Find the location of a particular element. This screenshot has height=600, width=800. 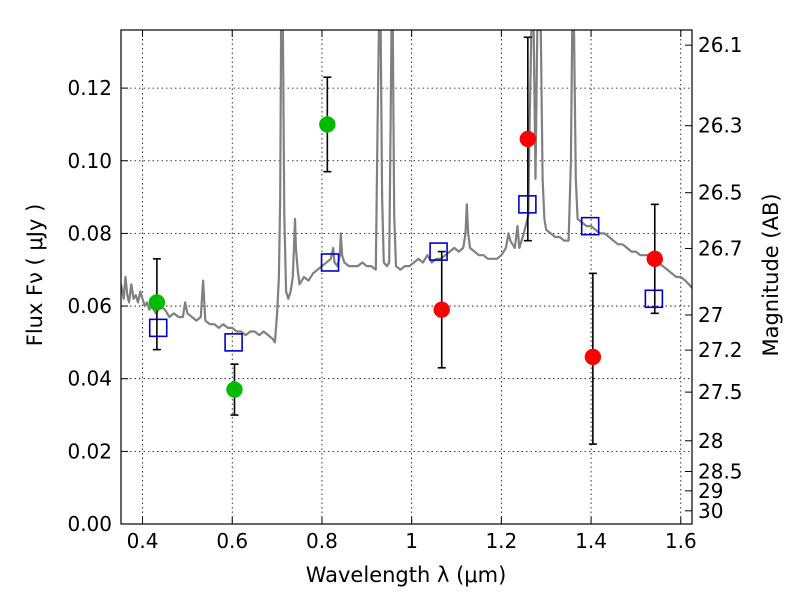

x-tick-label: 0.4 is located at coordinates (143, 541).